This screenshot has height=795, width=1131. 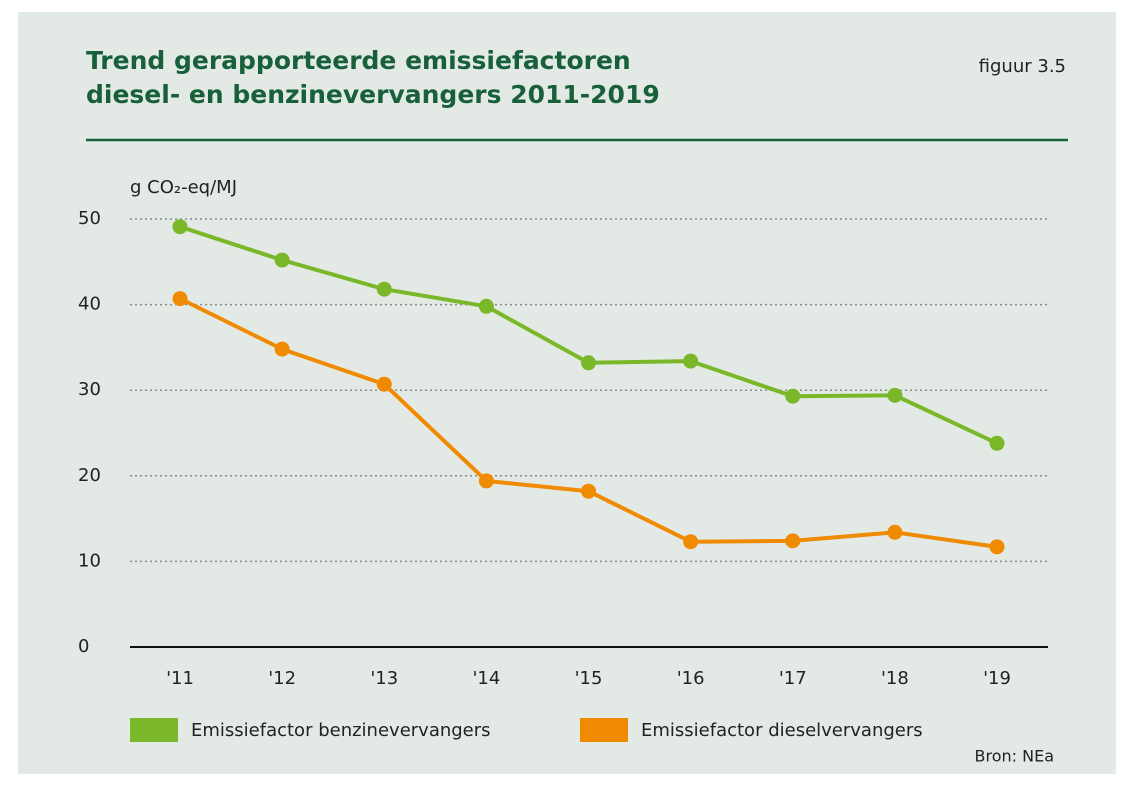 What do you see at coordinates (1015, 756) in the screenshot?
I see `source: Bron: NEa` at bounding box center [1015, 756].